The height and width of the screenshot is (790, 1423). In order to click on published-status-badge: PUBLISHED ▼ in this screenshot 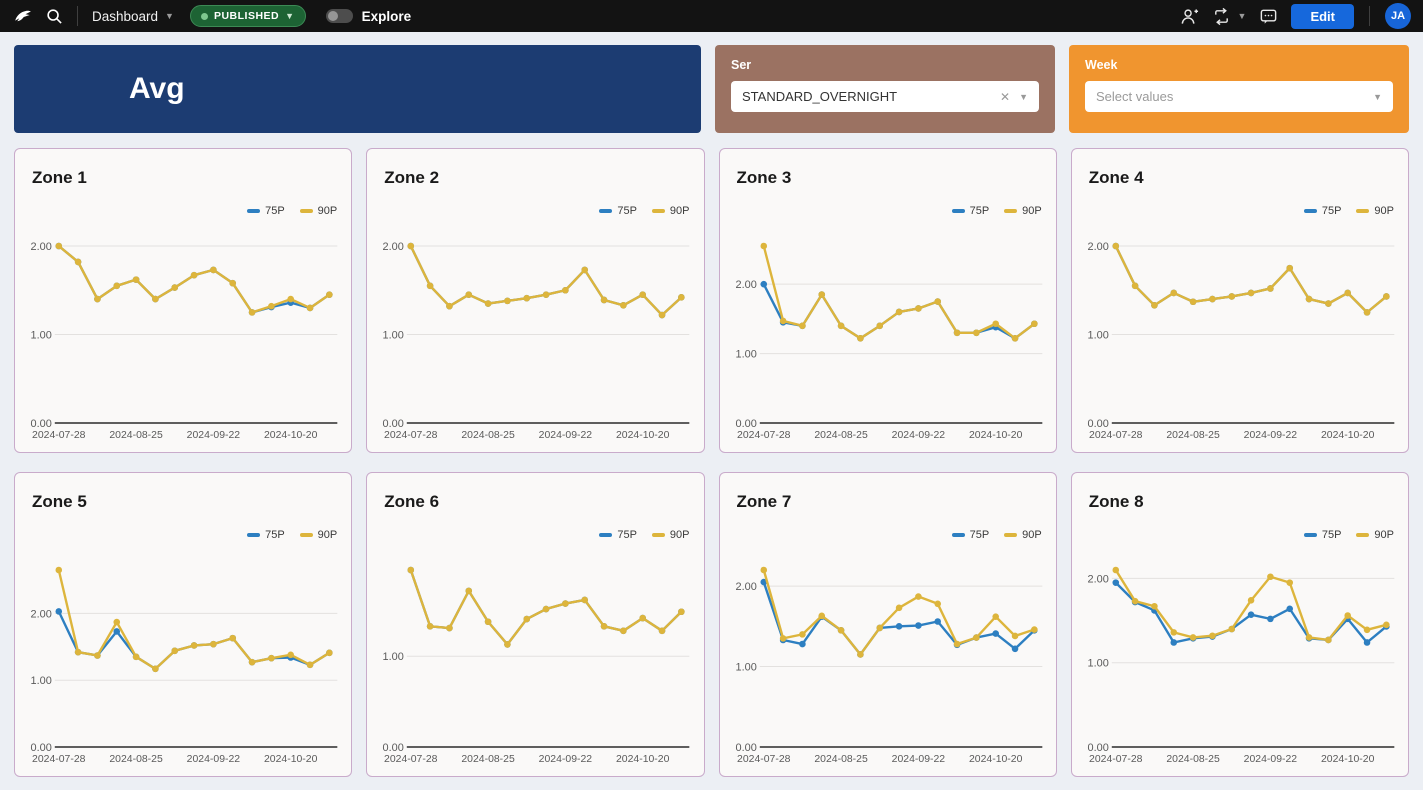, I will do `click(247, 16)`.